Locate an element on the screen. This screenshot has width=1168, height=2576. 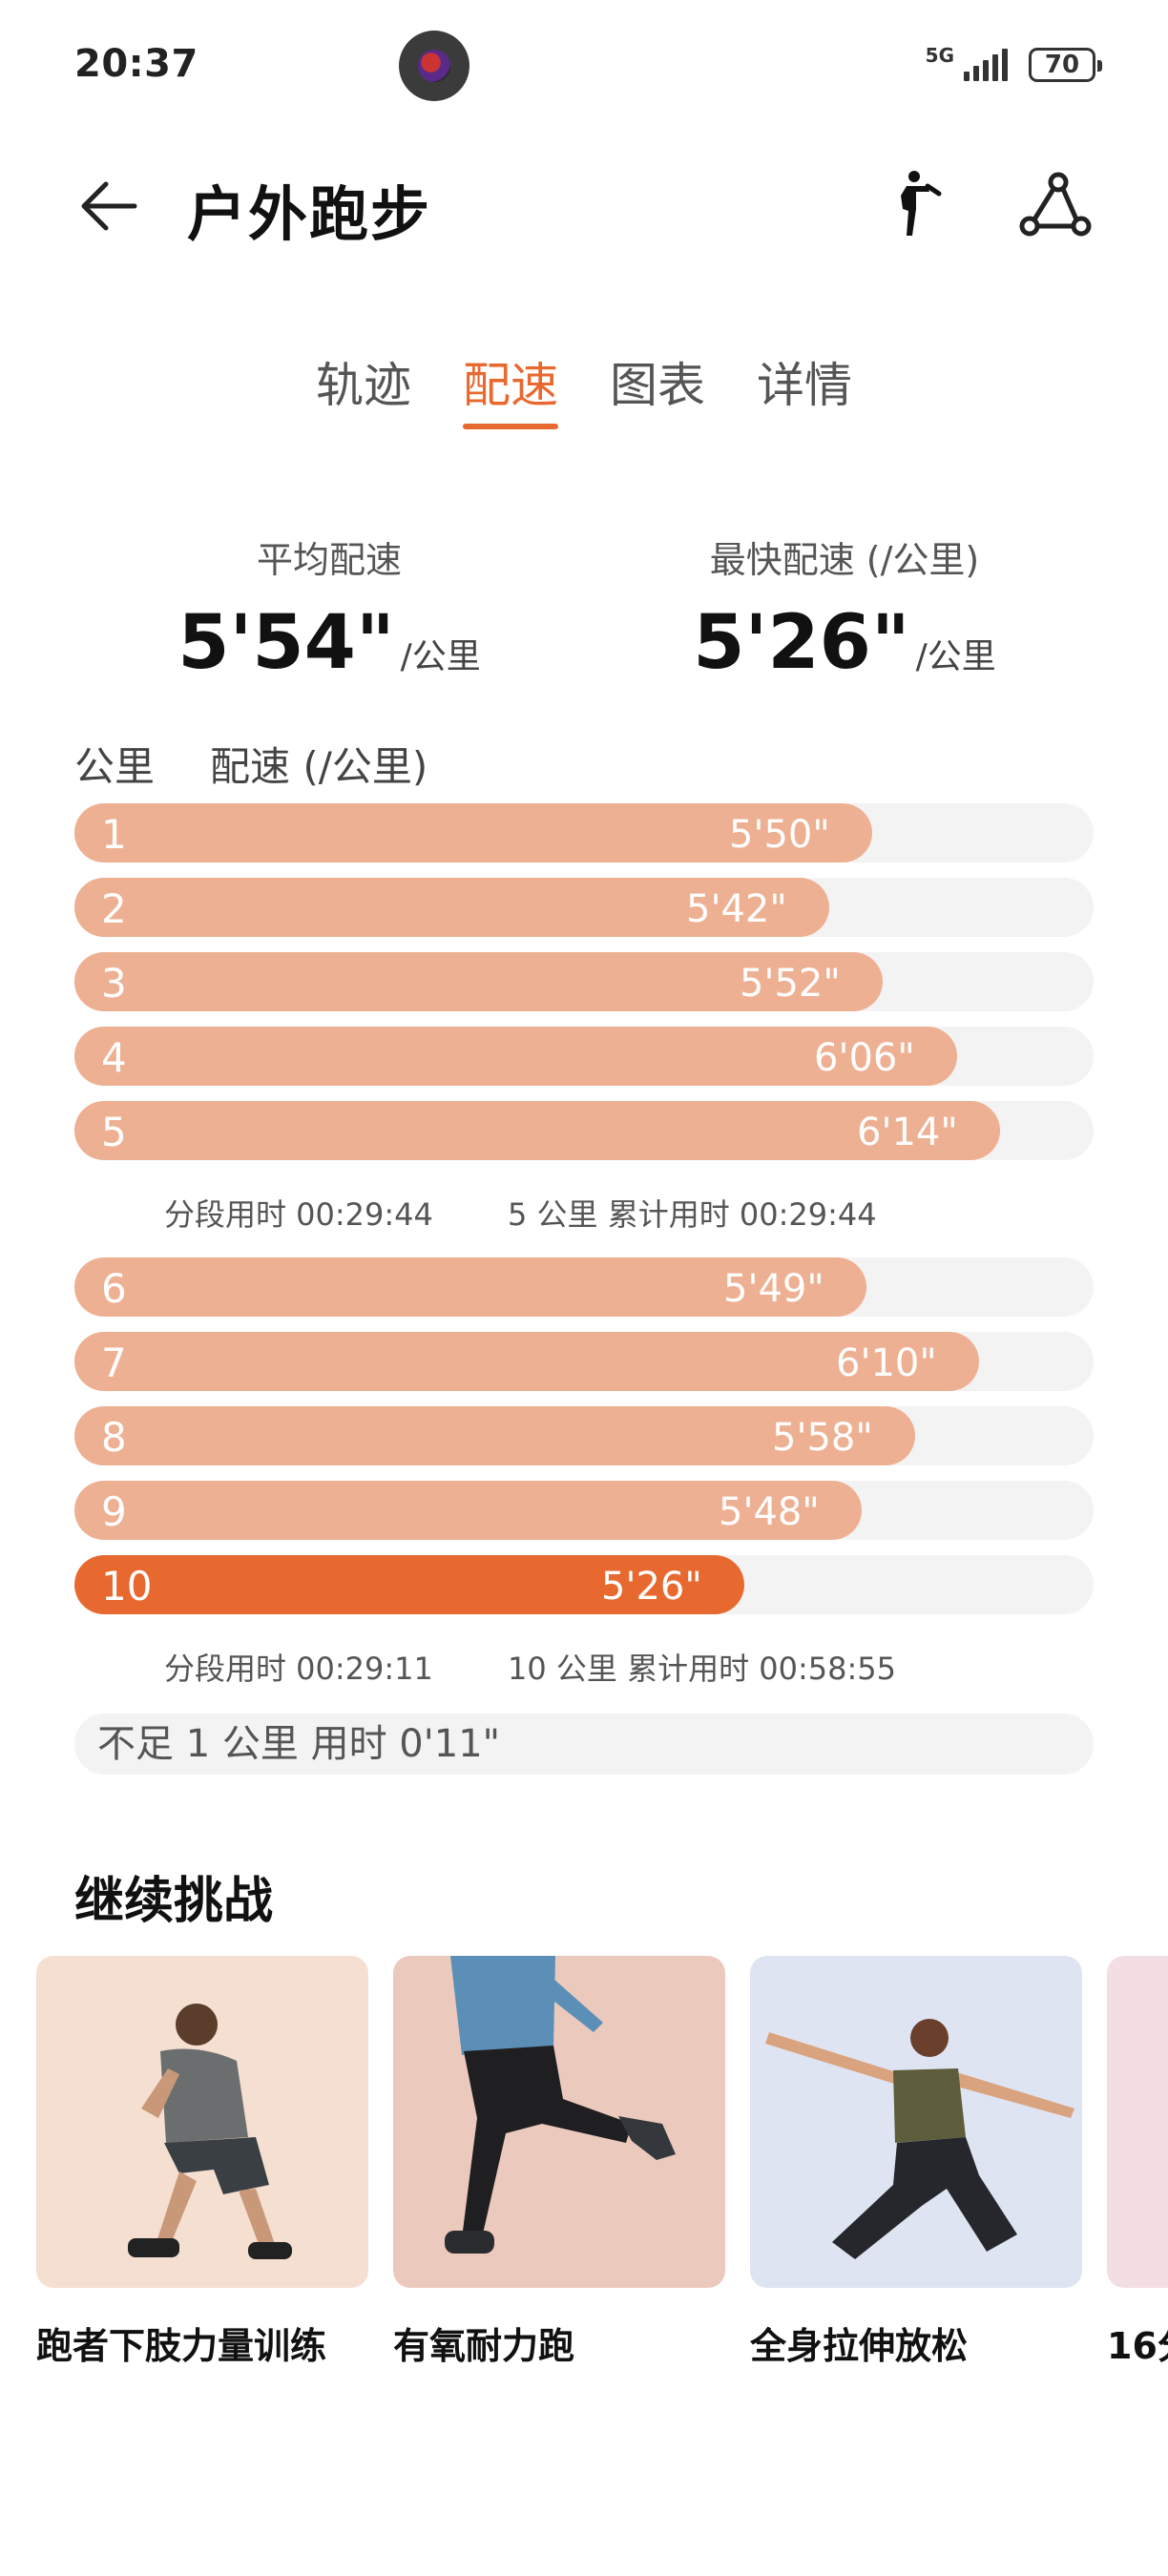
split-km: 2 is located at coordinates (114, 908).